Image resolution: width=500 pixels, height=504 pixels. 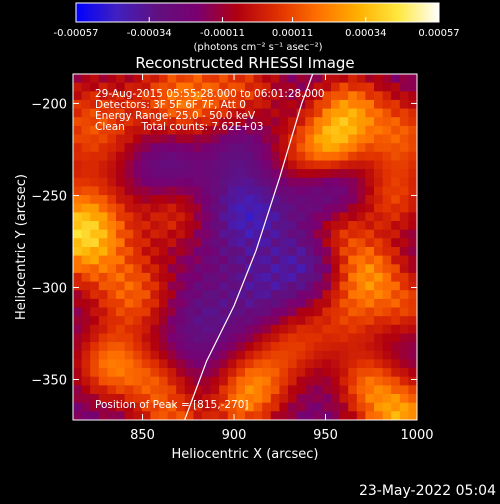 What do you see at coordinates (325, 435) in the screenshot?
I see `x-tick-label: 950` at bounding box center [325, 435].